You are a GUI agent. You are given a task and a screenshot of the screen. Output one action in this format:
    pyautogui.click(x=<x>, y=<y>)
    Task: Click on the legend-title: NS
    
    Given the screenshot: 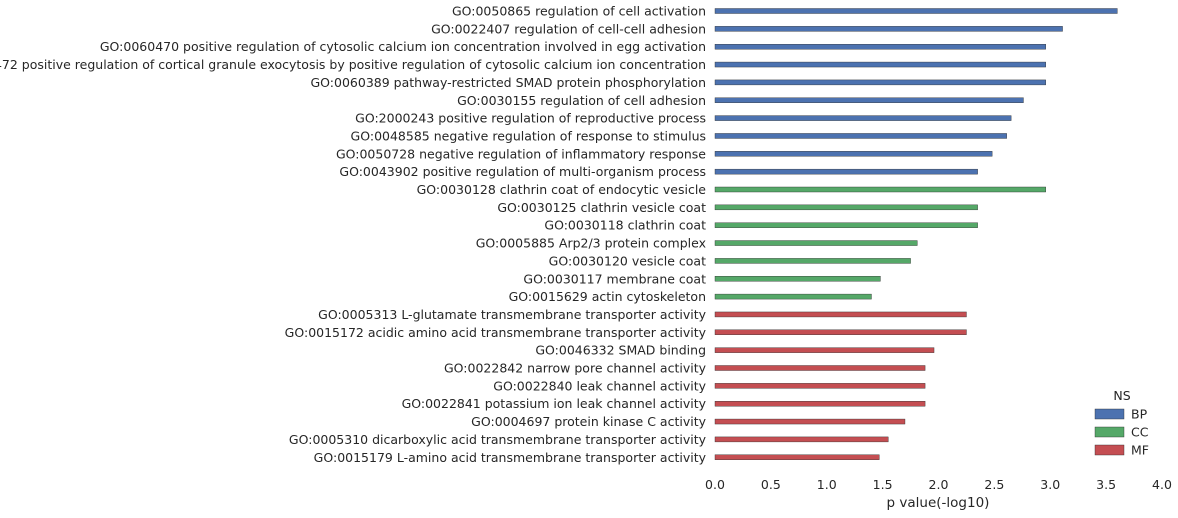 What is the action you would take?
    pyautogui.click(x=1121, y=395)
    